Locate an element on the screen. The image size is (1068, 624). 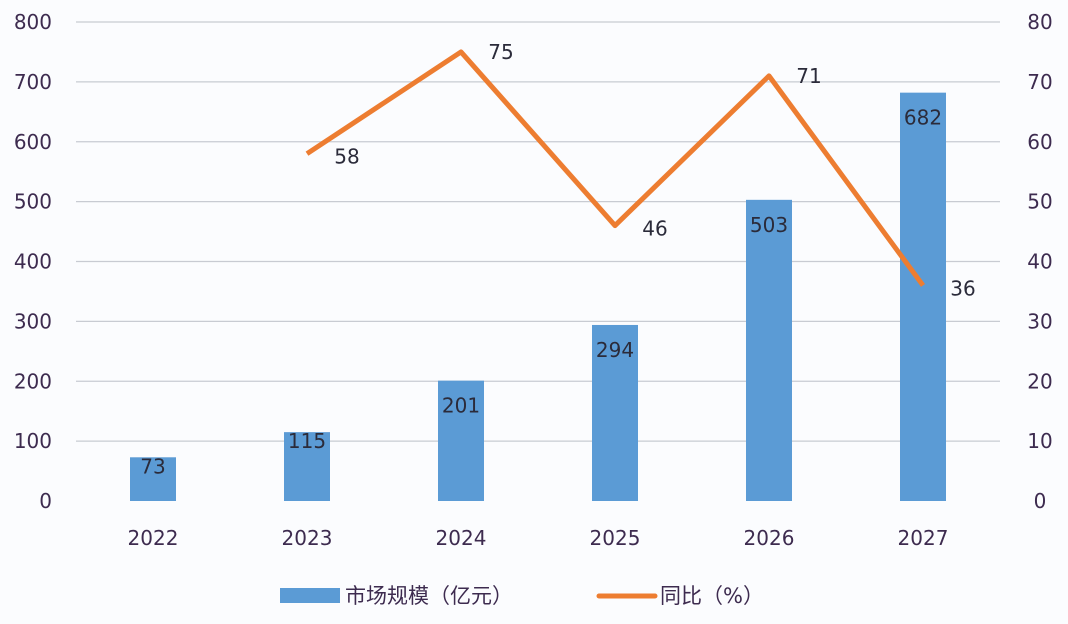
line-data-label: 46 is located at coordinates (654, 229).